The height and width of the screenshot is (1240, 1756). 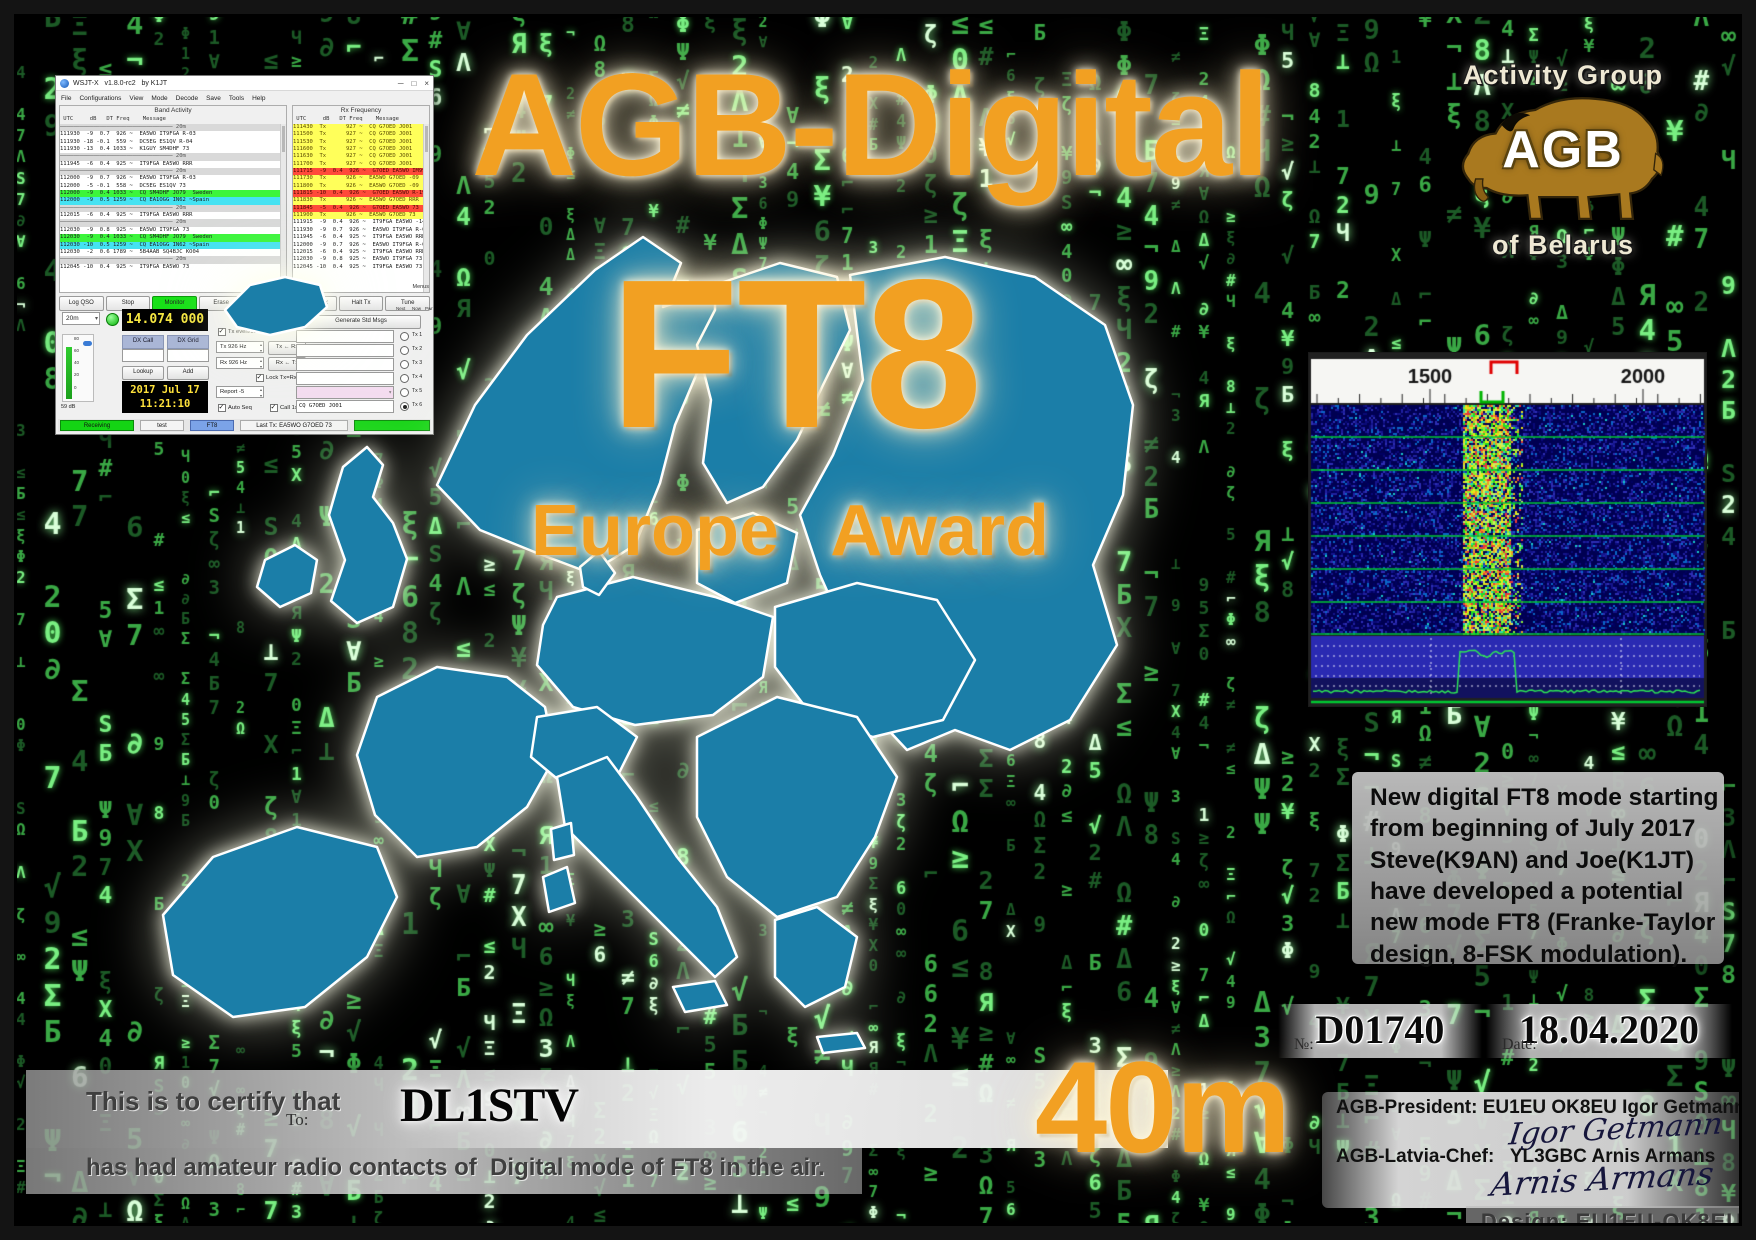 What do you see at coordinates (188, 373) in the screenshot?
I see `add-button: Add` at bounding box center [188, 373].